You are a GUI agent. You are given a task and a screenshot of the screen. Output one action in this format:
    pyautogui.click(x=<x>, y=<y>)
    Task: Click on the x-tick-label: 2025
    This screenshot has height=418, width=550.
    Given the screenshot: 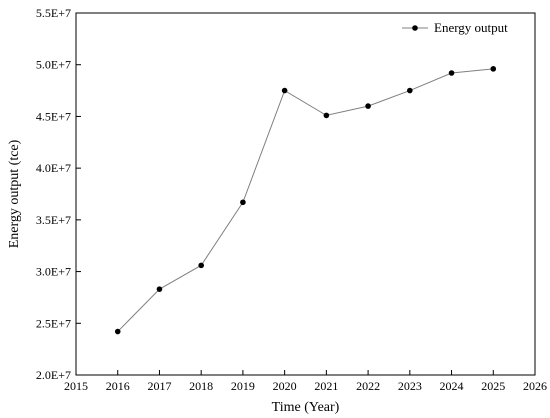 What is the action you would take?
    pyautogui.click(x=493, y=386)
    